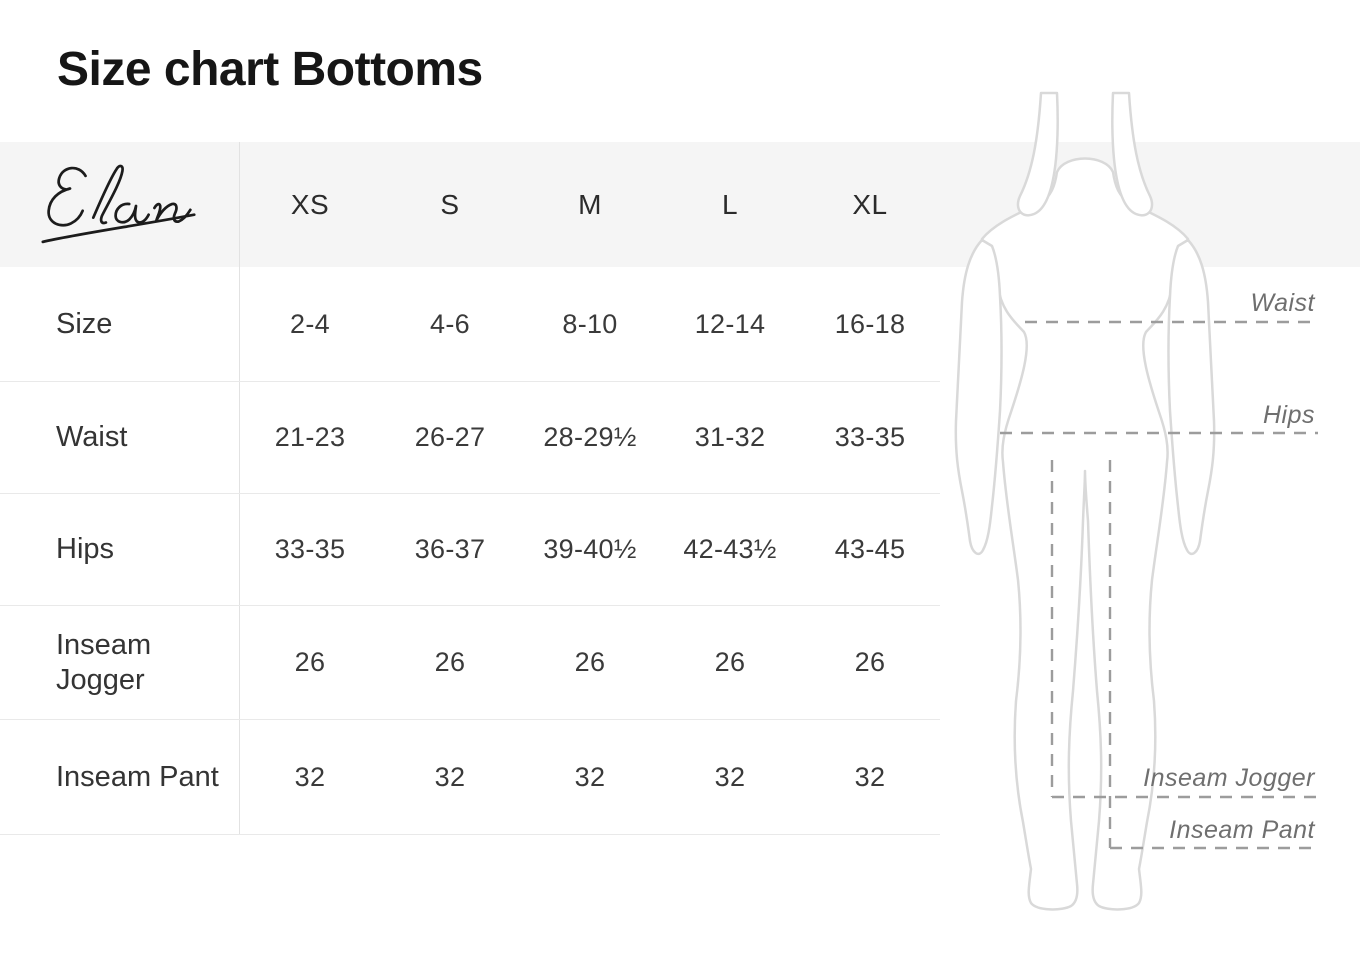 This screenshot has height=968, width=1360. I want to click on cell-inseam-jogger-xs: 26, so click(310, 662).